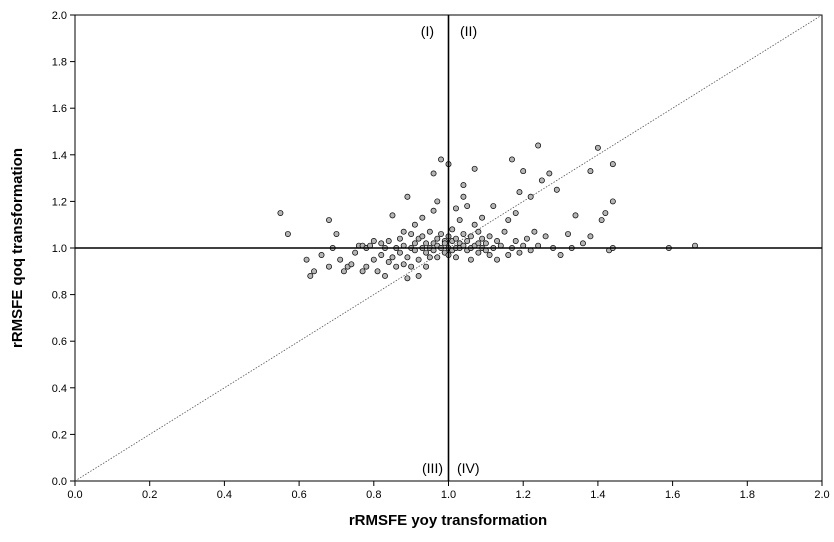 The image size is (834, 542). I want to click on y-tick-label: 0.2, so click(59, 435).